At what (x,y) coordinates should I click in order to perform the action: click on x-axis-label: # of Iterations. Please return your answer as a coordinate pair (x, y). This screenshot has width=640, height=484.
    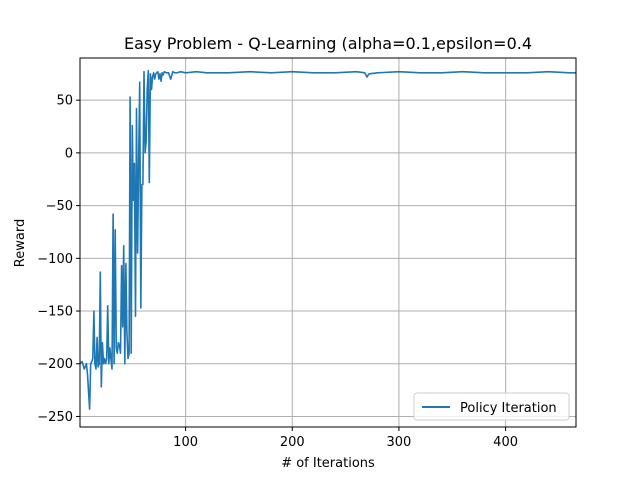
    Looking at the image, I should click on (328, 463).